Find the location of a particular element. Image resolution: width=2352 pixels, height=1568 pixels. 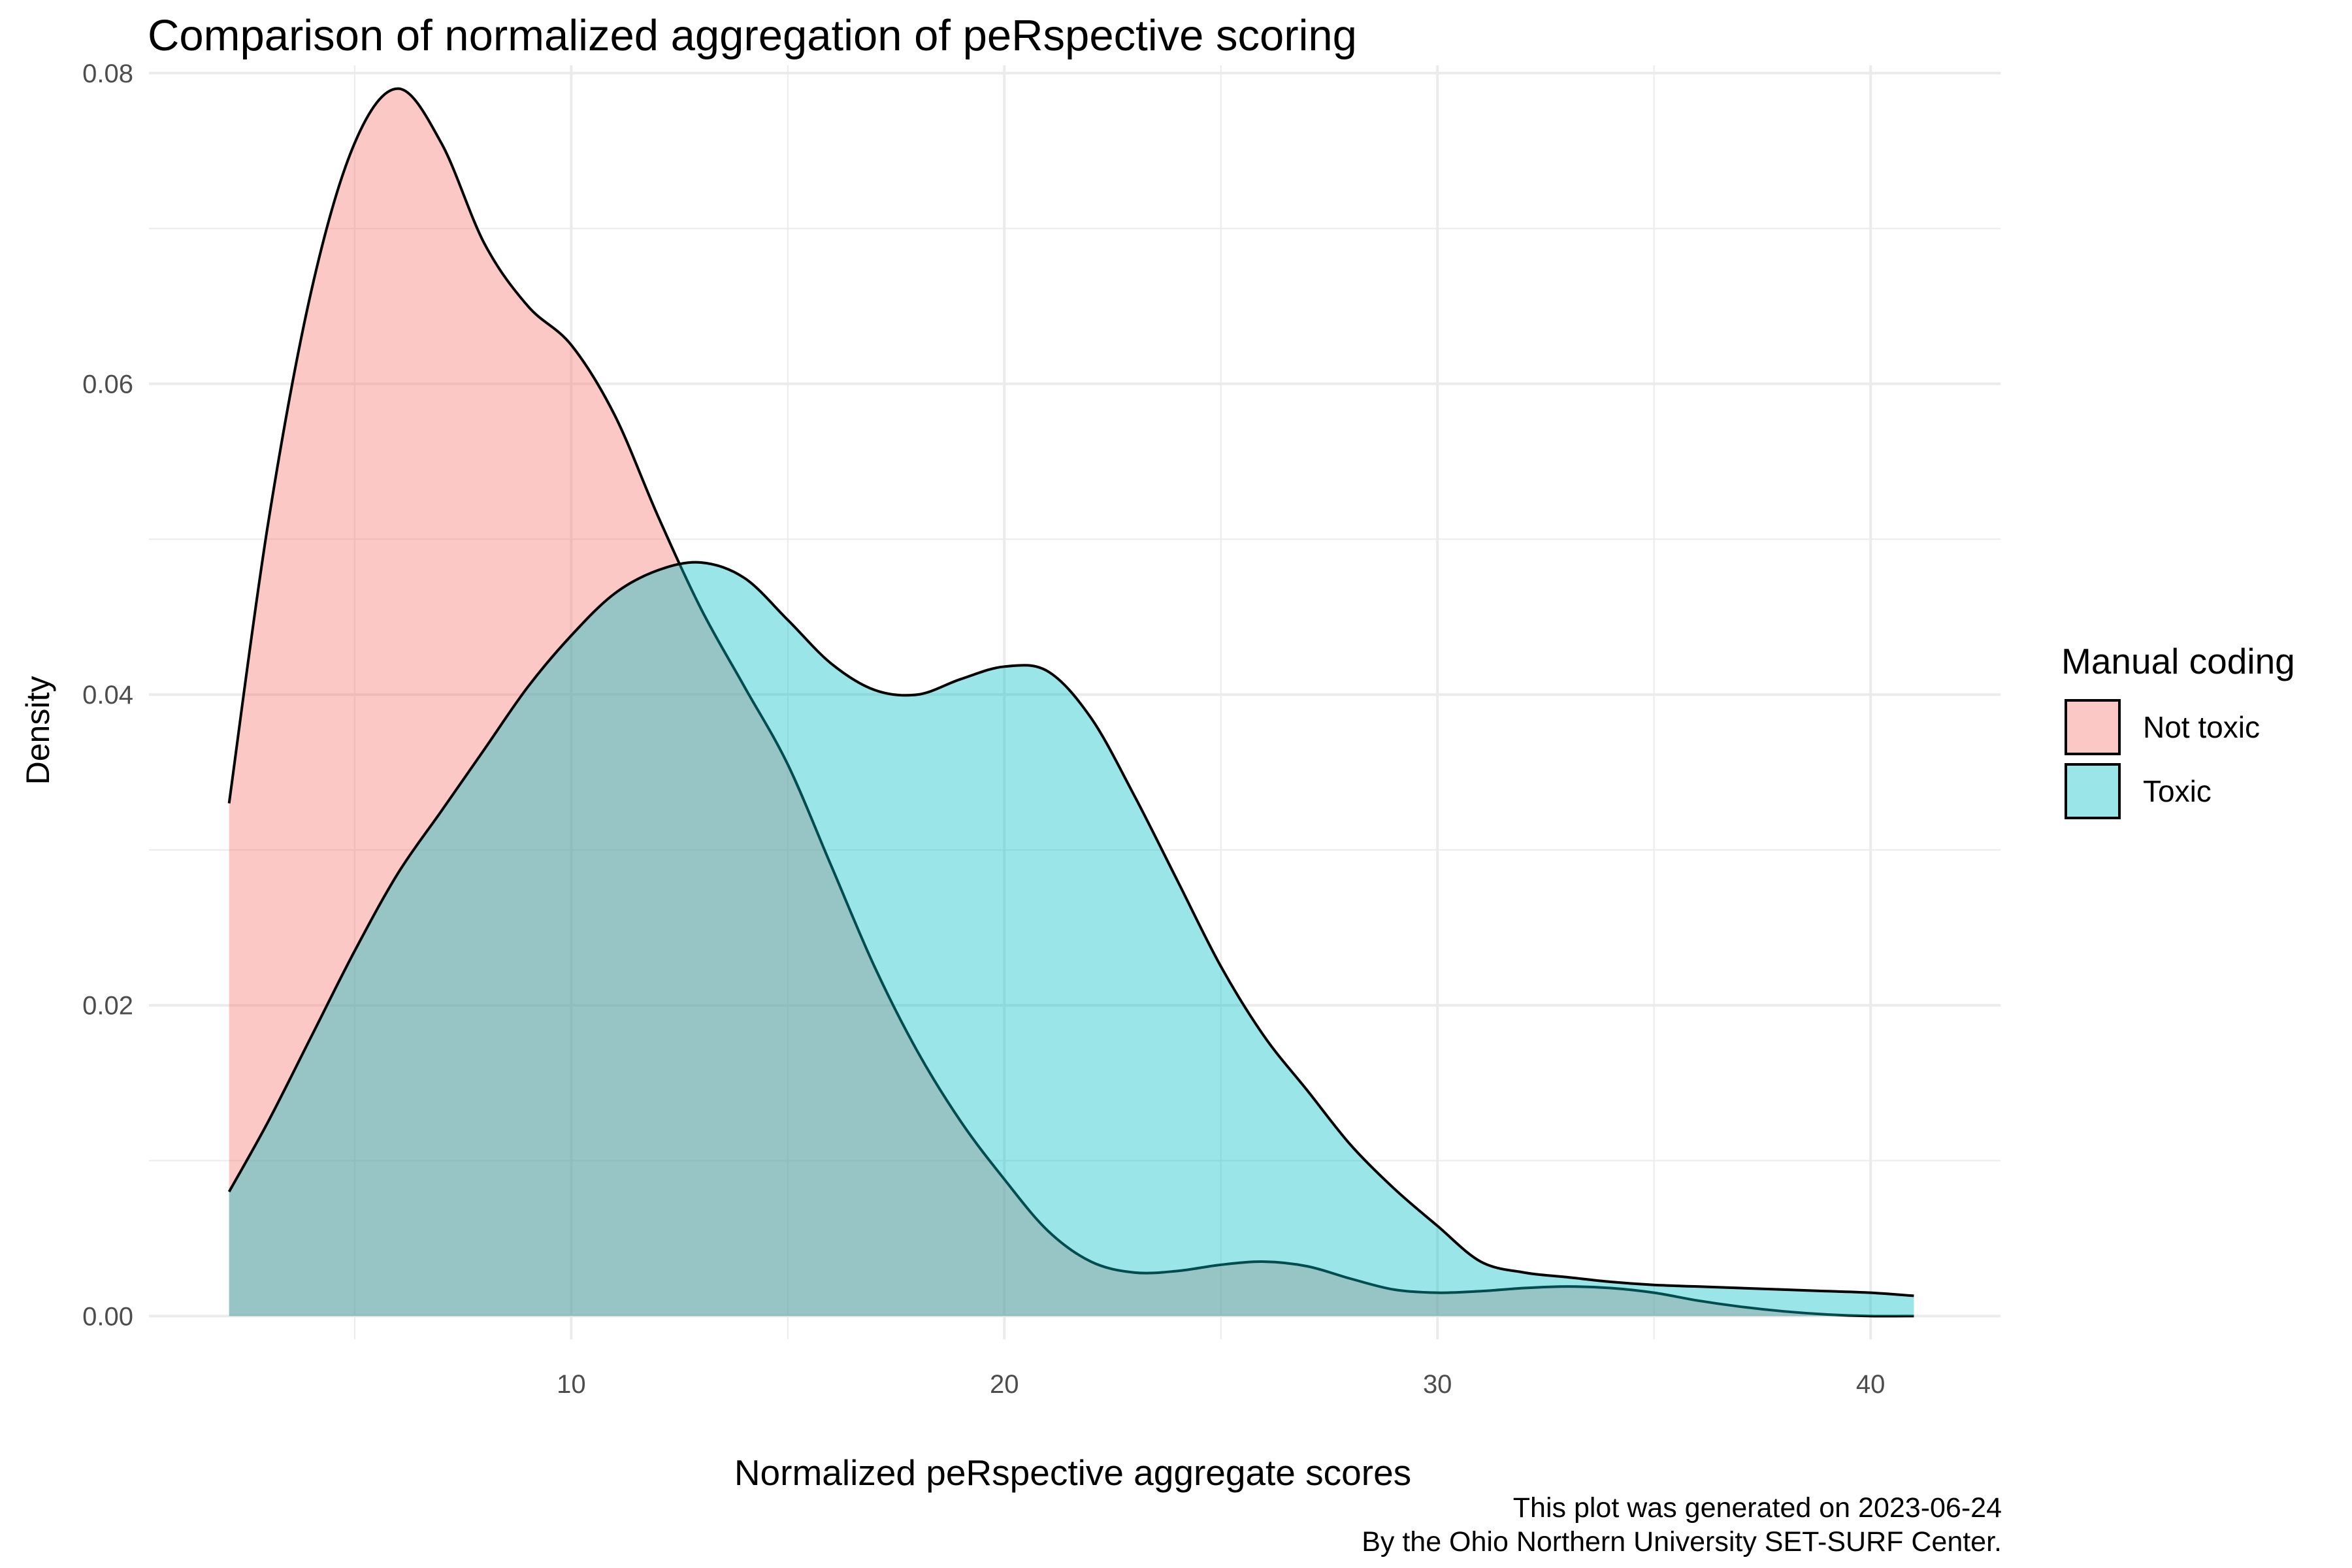

y-tick-label: 0.00 is located at coordinates (107, 1316).